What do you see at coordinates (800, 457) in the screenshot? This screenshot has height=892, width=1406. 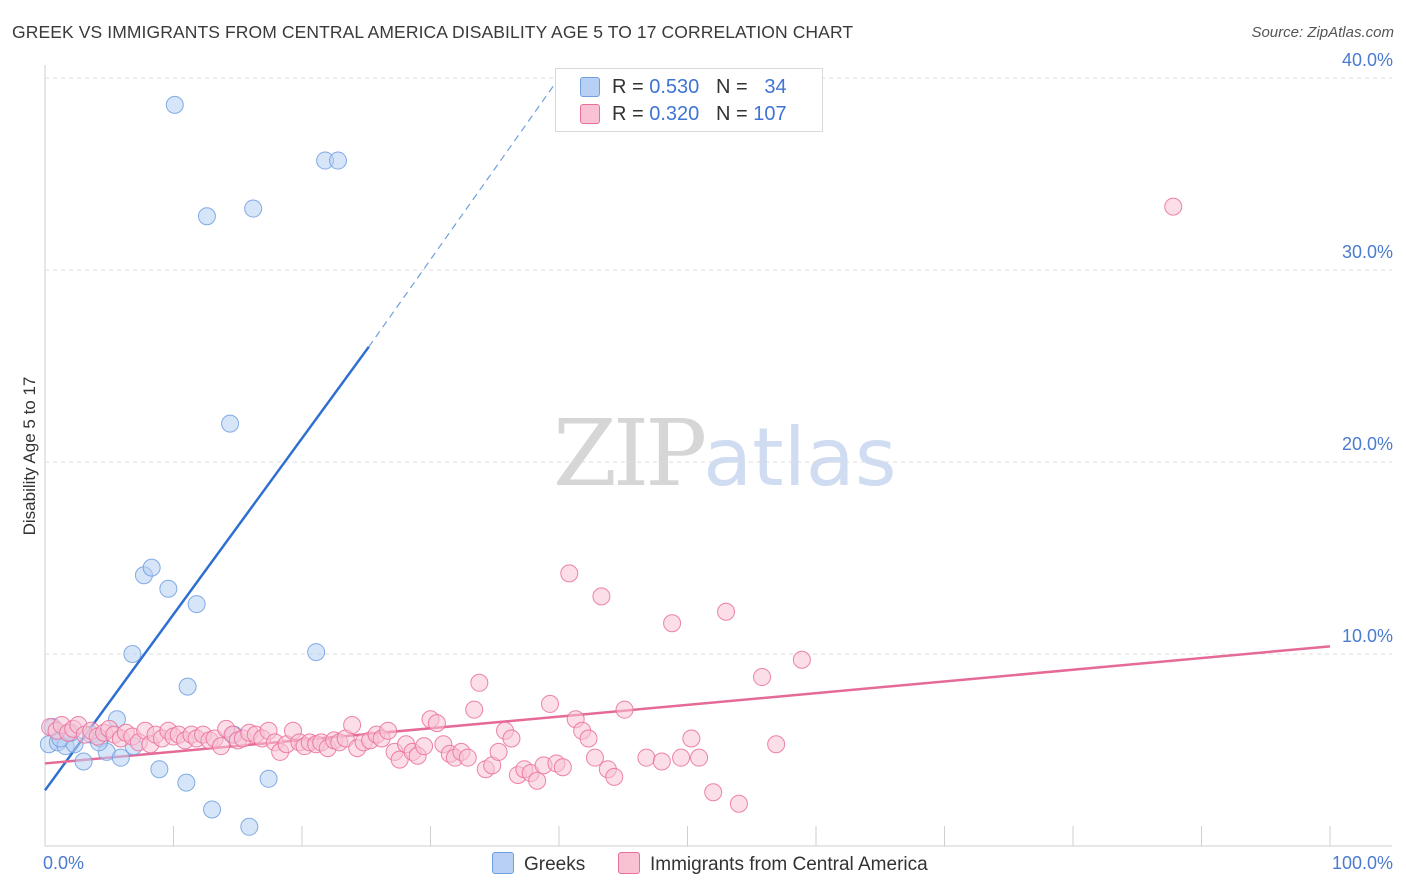 I see `watermark-atlas: atlas` at bounding box center [800, 457].